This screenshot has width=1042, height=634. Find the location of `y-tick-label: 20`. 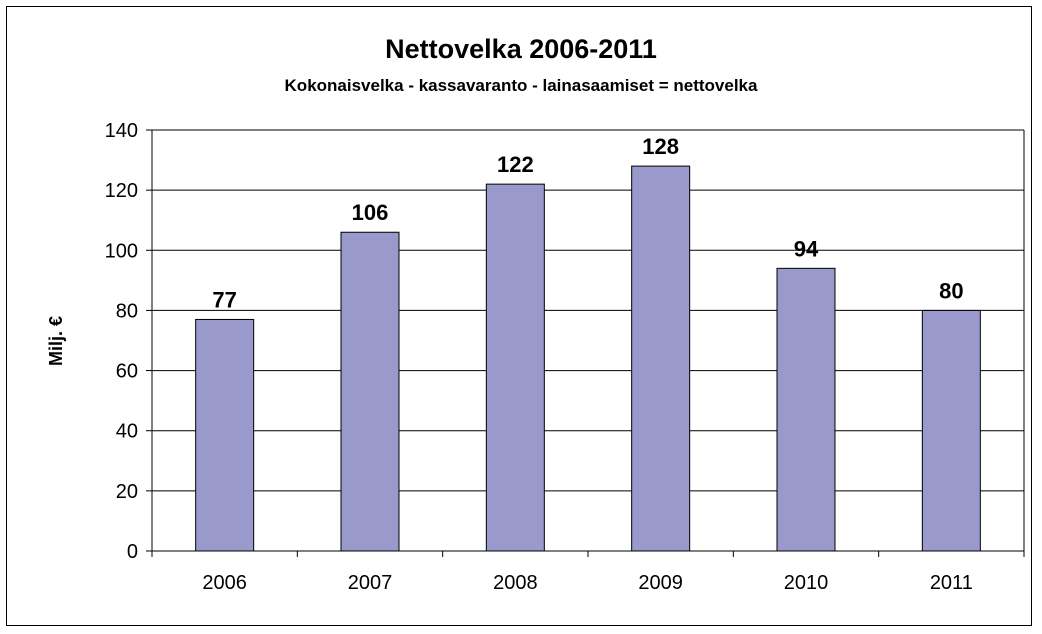

y-tick-label: 20 is located at coordinates (127, 492).